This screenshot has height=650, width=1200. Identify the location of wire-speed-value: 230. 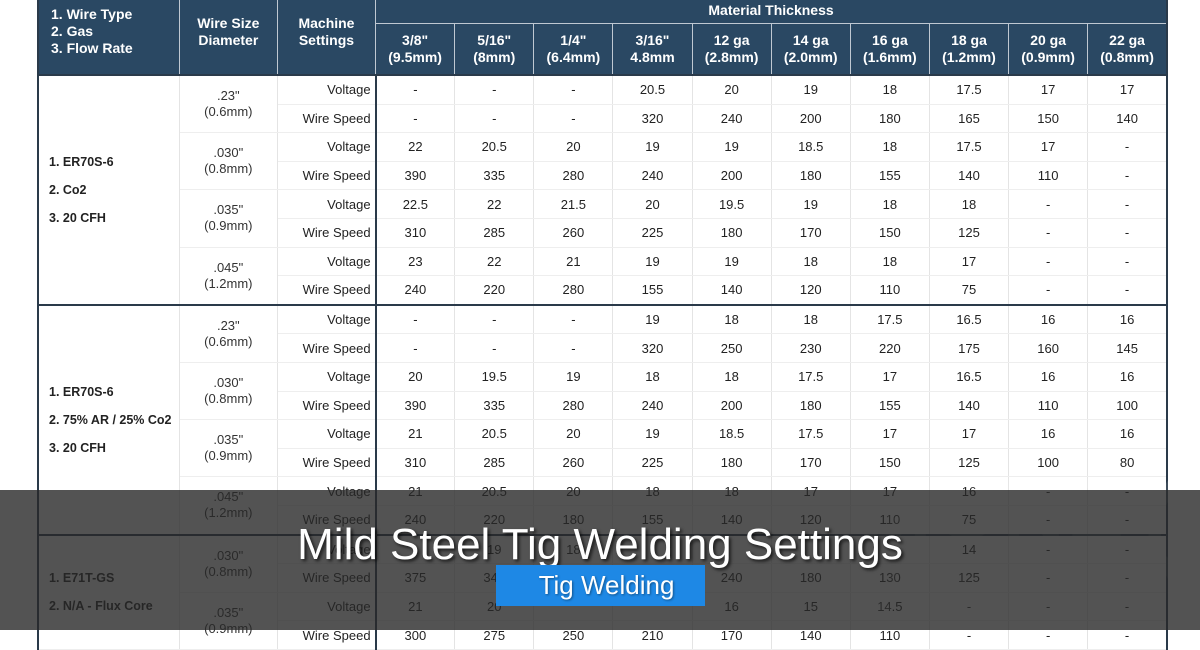
(811, 348).